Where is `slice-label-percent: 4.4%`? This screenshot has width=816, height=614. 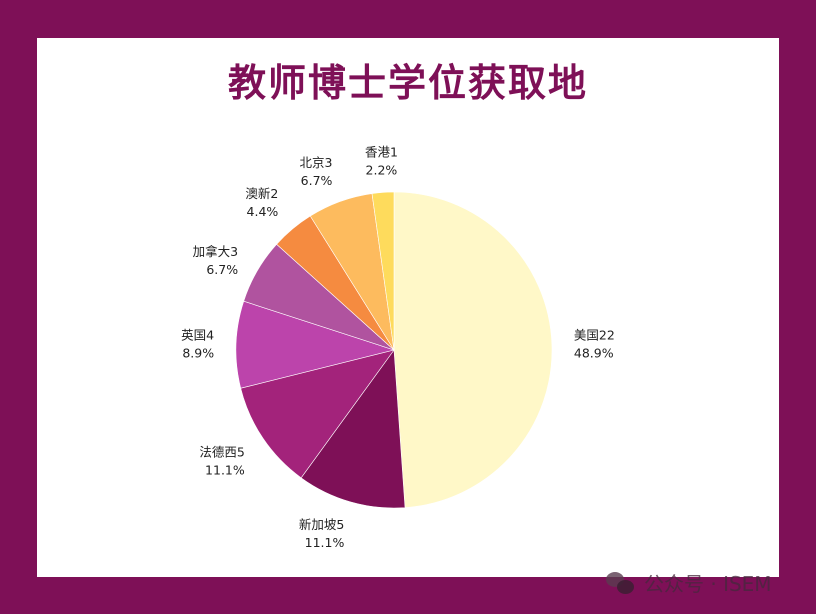
slice-label-percent: 4.4% is located at coordinates (263, 211).